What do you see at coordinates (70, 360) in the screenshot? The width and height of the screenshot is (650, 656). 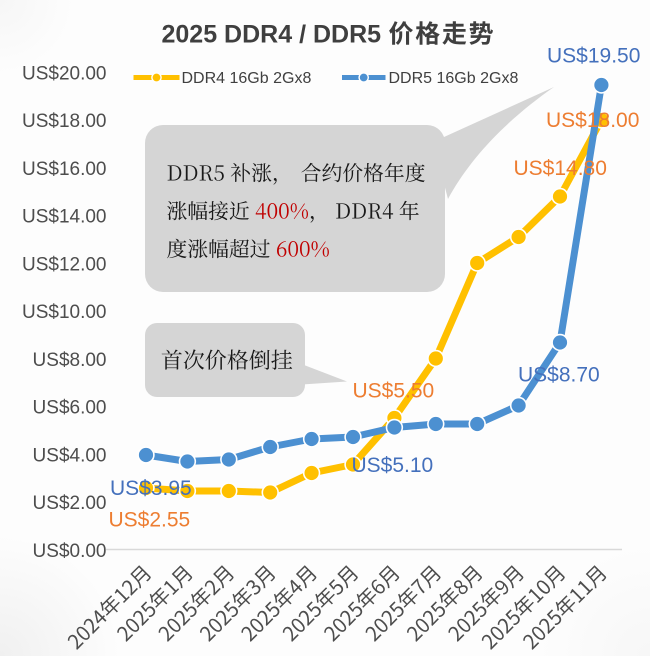 I see `svg-text: US$8.00` at bounding box center [70, 360].